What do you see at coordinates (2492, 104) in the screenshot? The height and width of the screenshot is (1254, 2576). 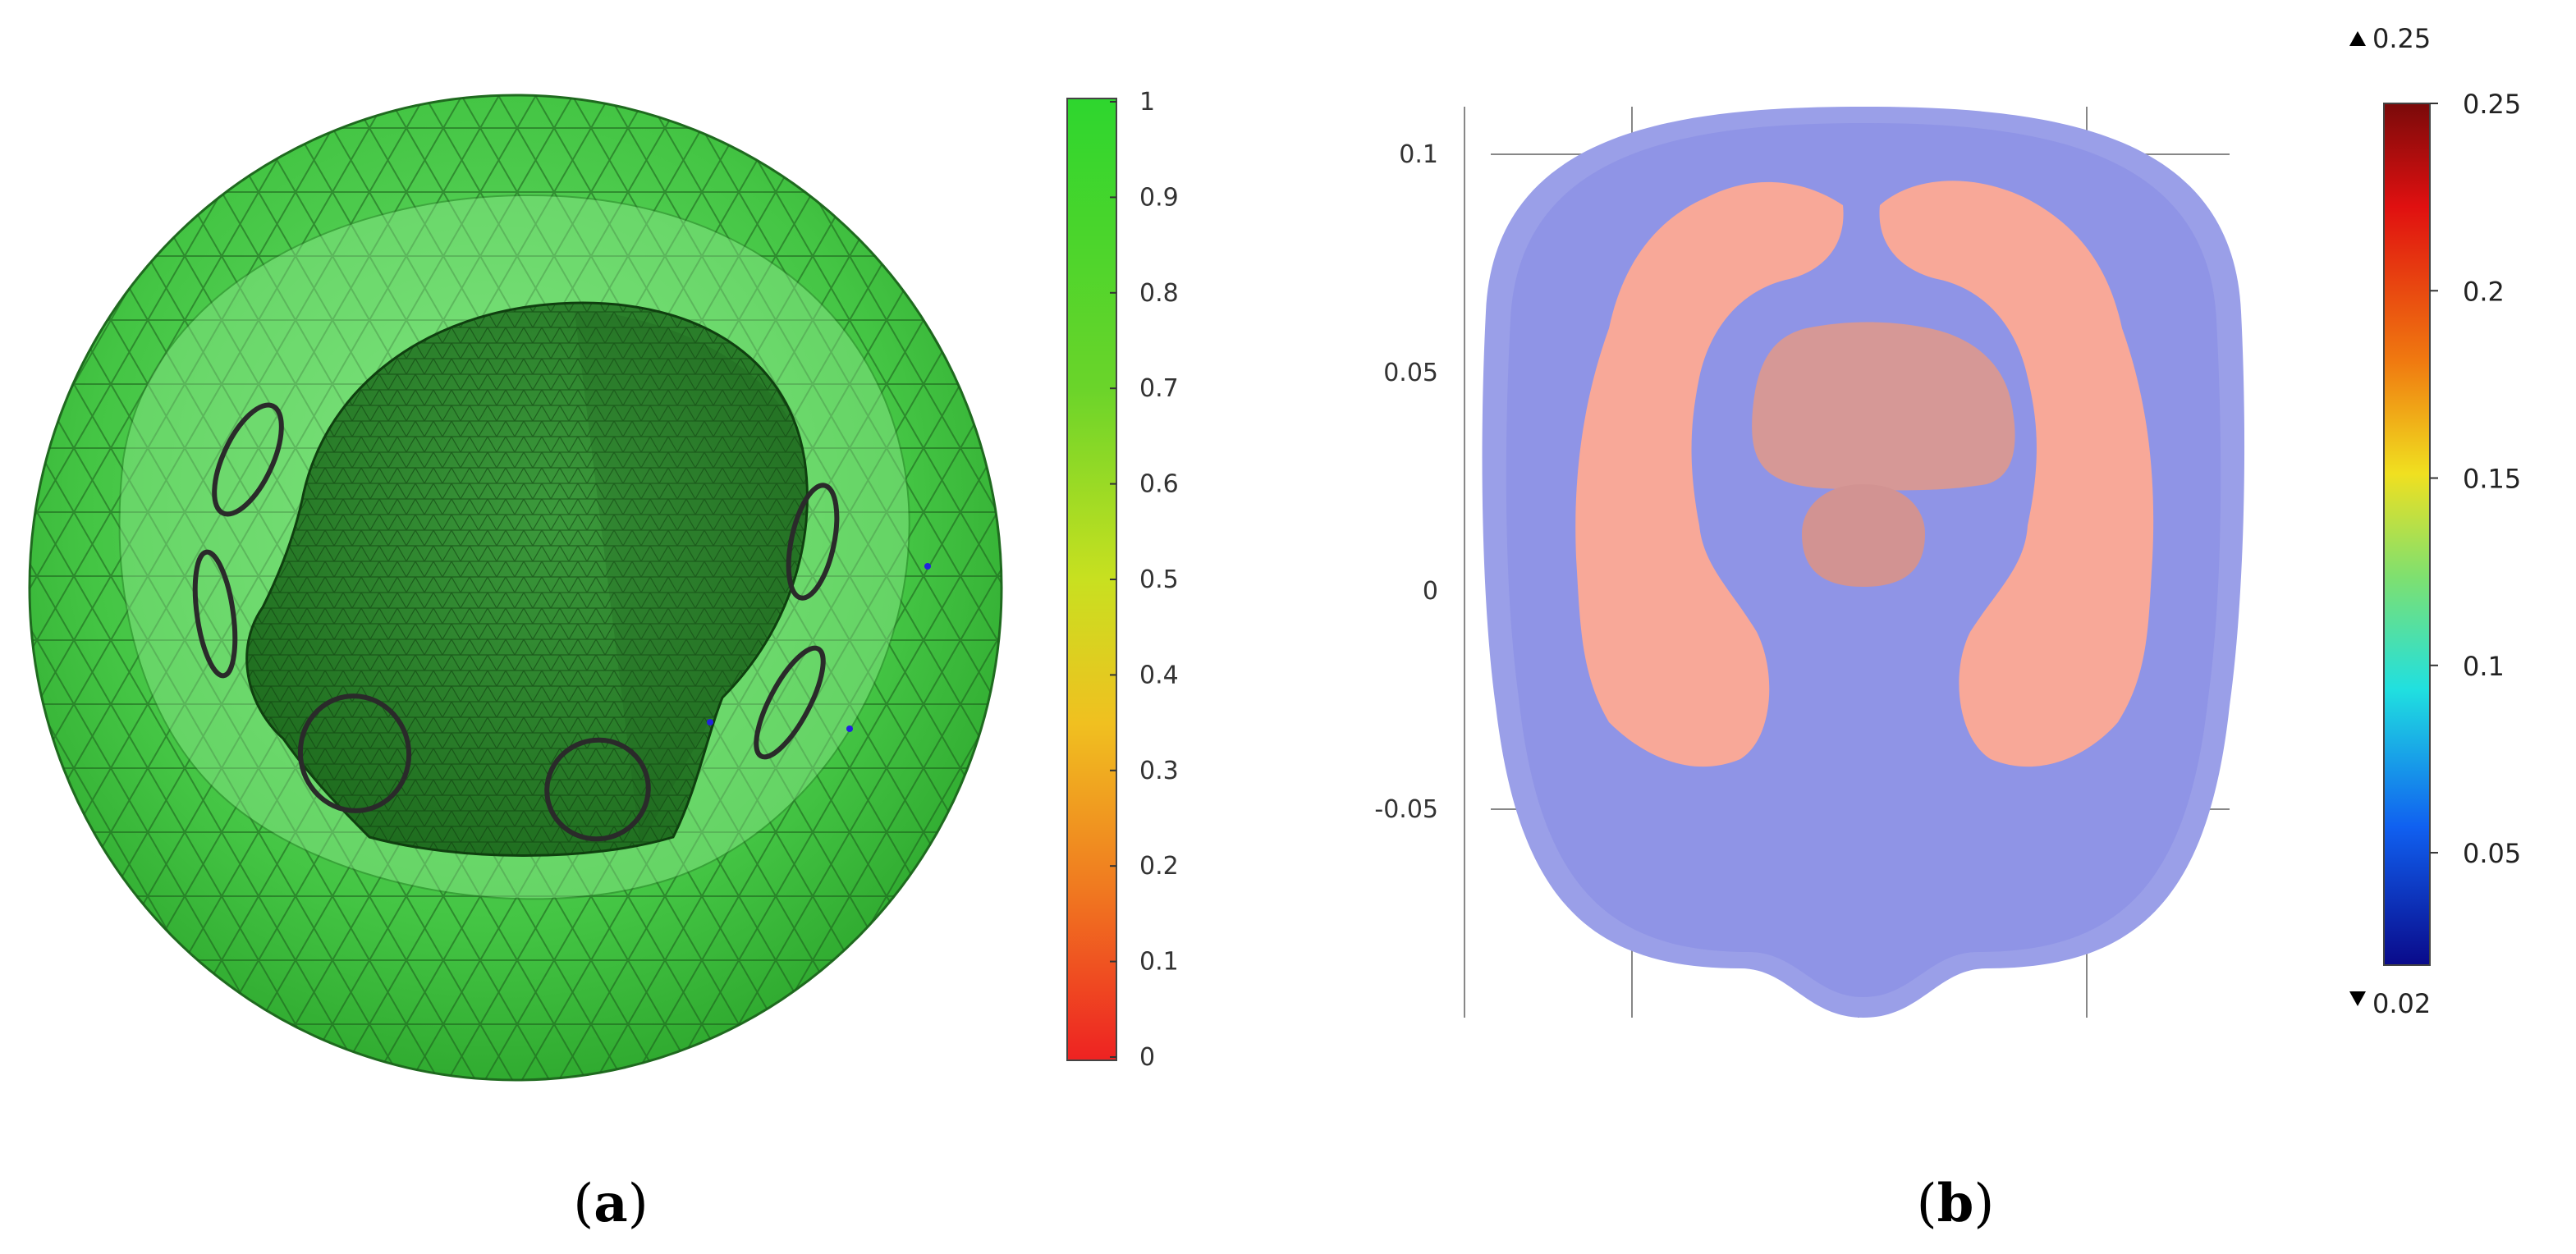 I see `colorbar-b-tick-label: 0.25` at bounding box center [2492, 104].